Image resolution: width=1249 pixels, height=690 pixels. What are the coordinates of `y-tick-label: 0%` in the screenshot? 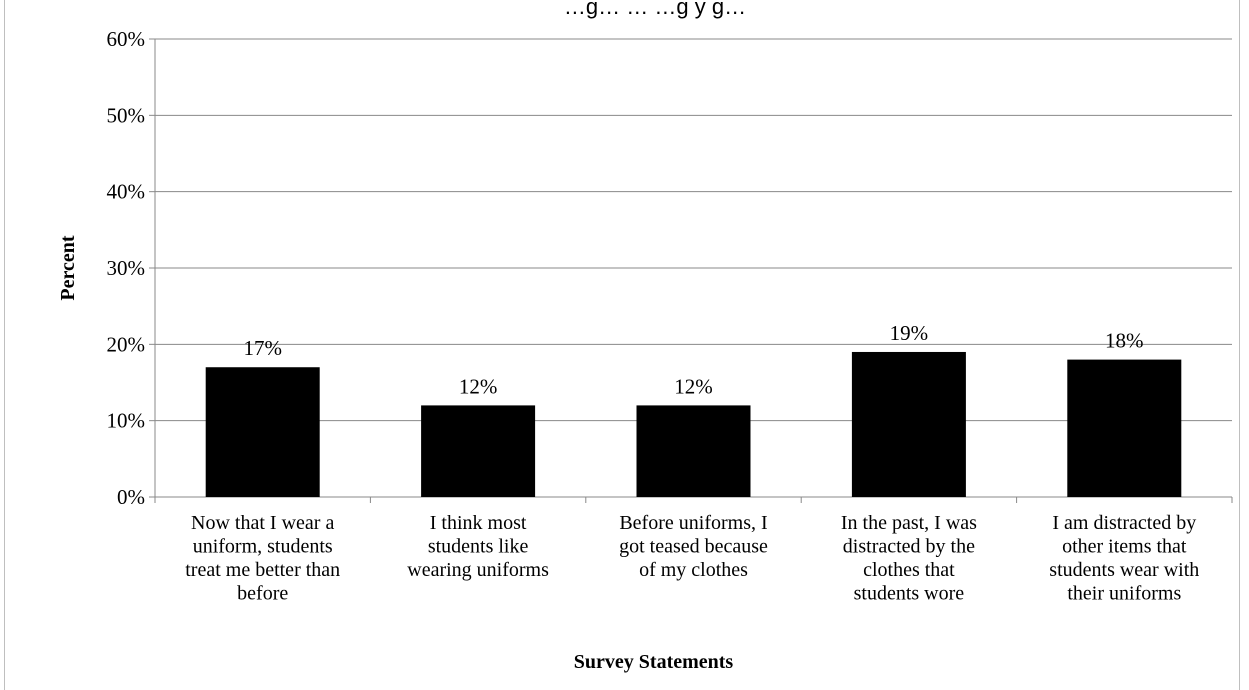 It's located at (131, 497).